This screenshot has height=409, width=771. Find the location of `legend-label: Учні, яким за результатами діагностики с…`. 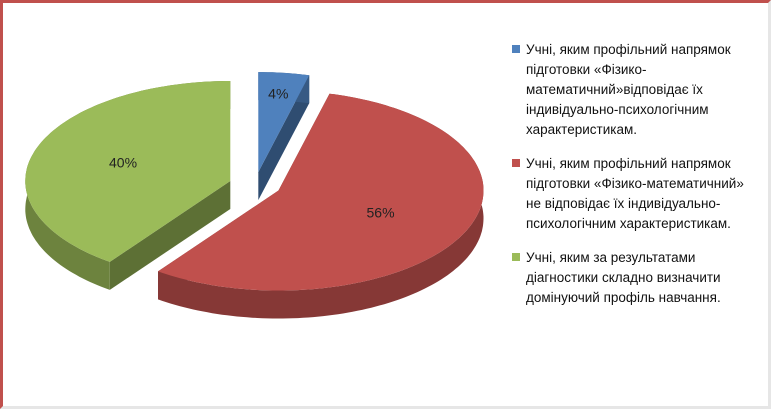

legend-label: Учні, яким за результатами діагностики с… is located at coordinates (623, 277).